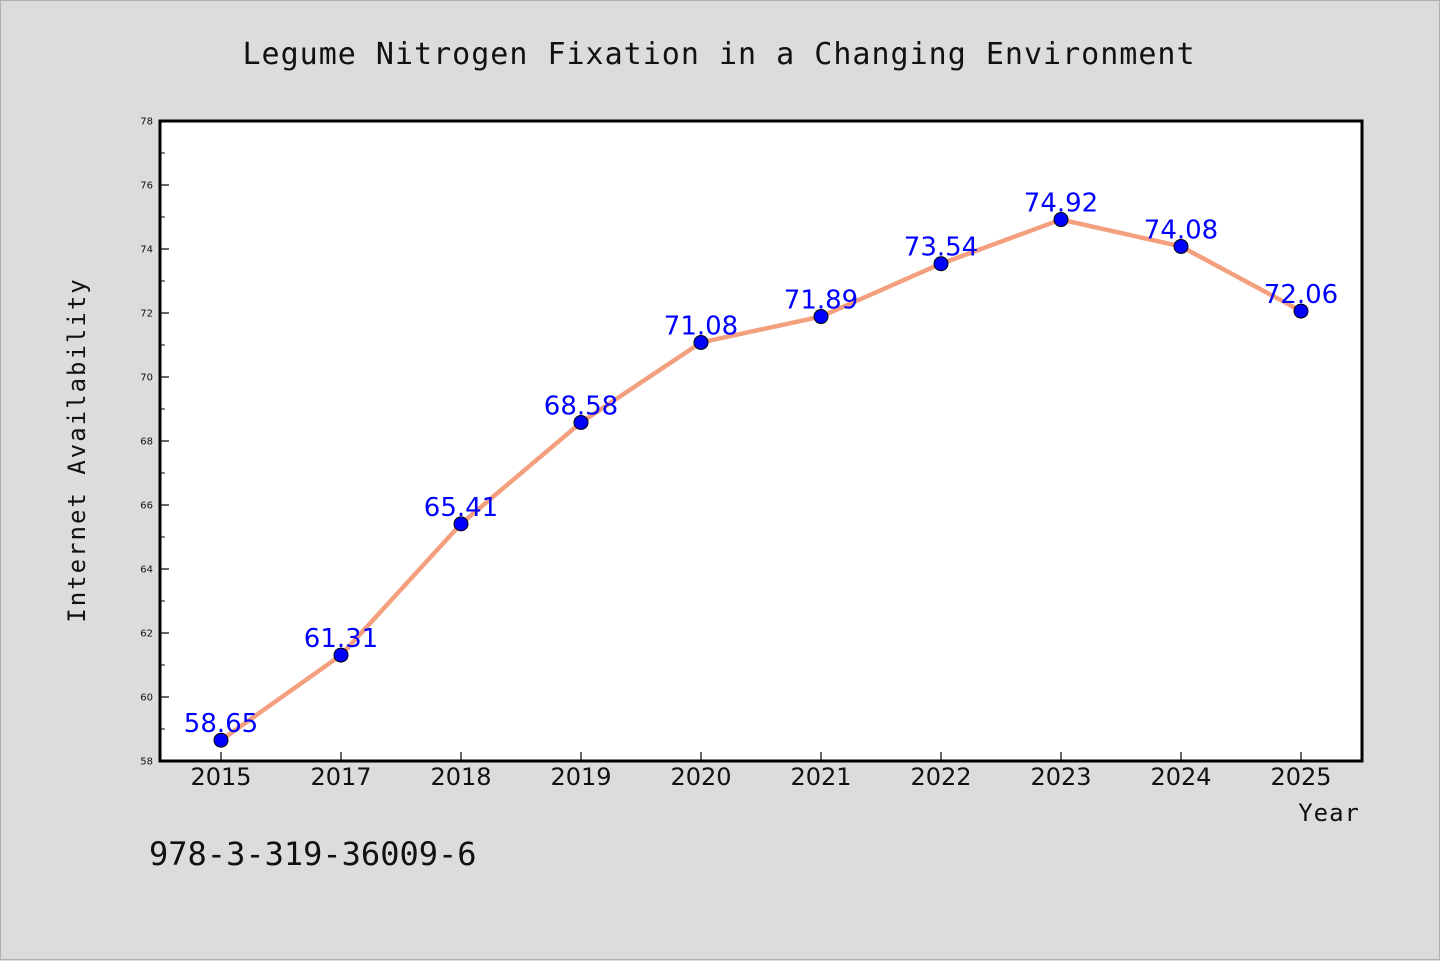  I want to click on data-label: 65.41, so click(461, 508).